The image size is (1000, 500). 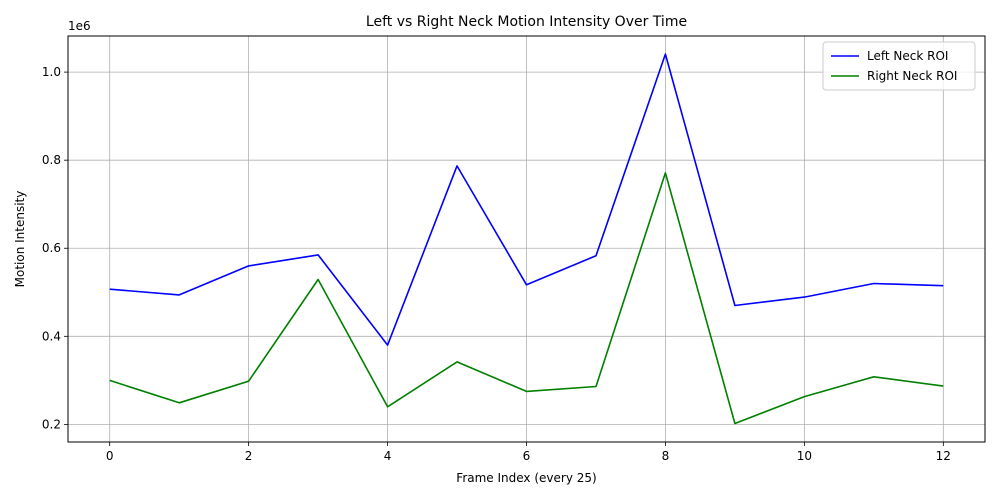 I want to click on x-tick-label: 4, so click(x=388, y=456).